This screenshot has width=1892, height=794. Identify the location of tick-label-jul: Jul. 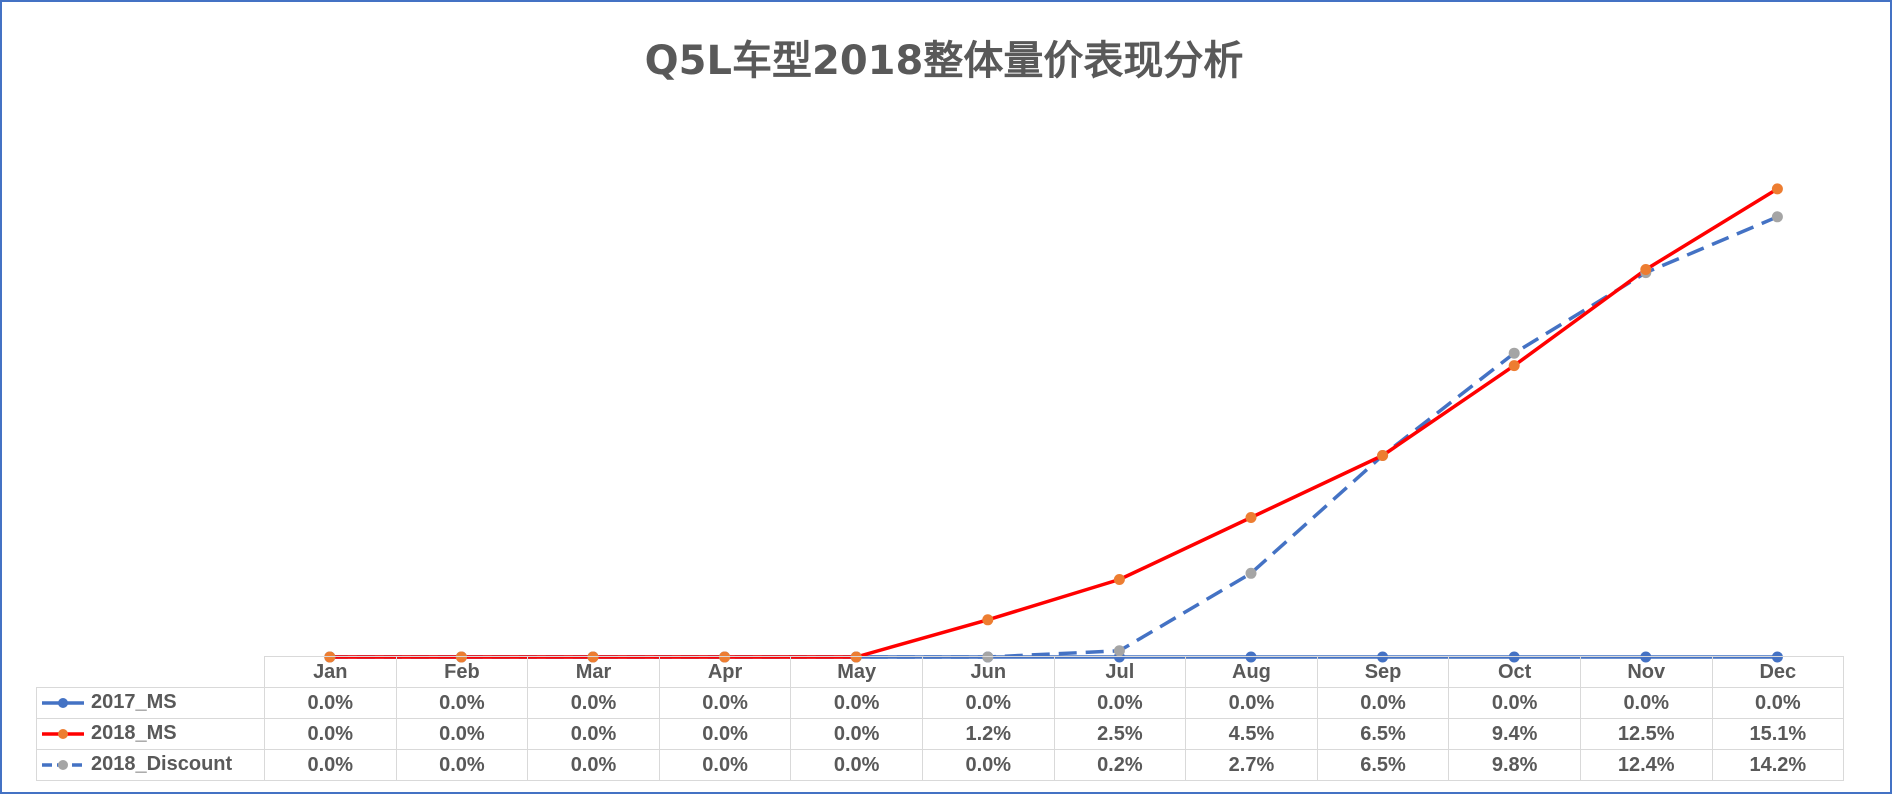
(1120, 672).